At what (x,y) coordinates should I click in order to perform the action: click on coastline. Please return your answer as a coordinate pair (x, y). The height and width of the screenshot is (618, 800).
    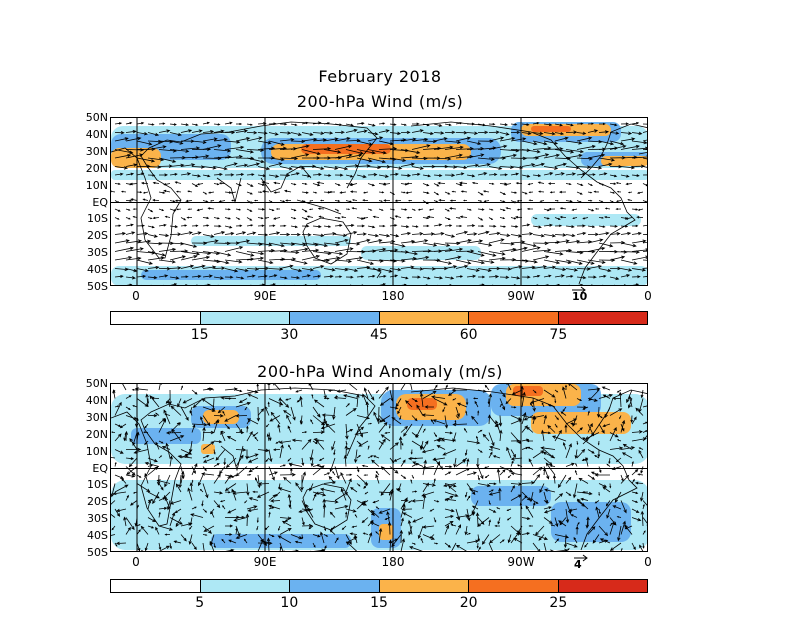
    Looking at the image, I should click on (229, 190).